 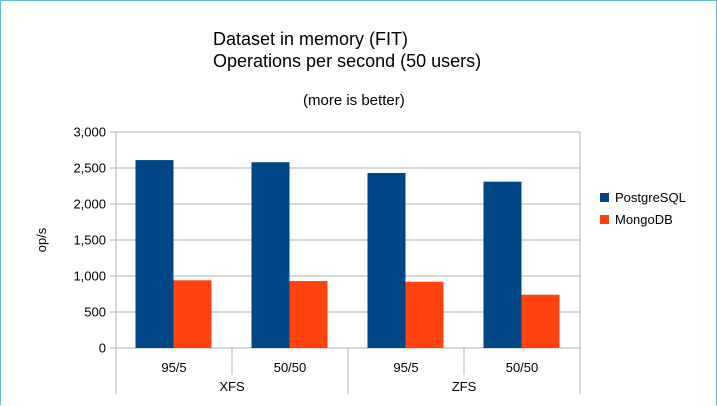 I want to click on y-tick-label: 1,000, so click(x=89, y=276).